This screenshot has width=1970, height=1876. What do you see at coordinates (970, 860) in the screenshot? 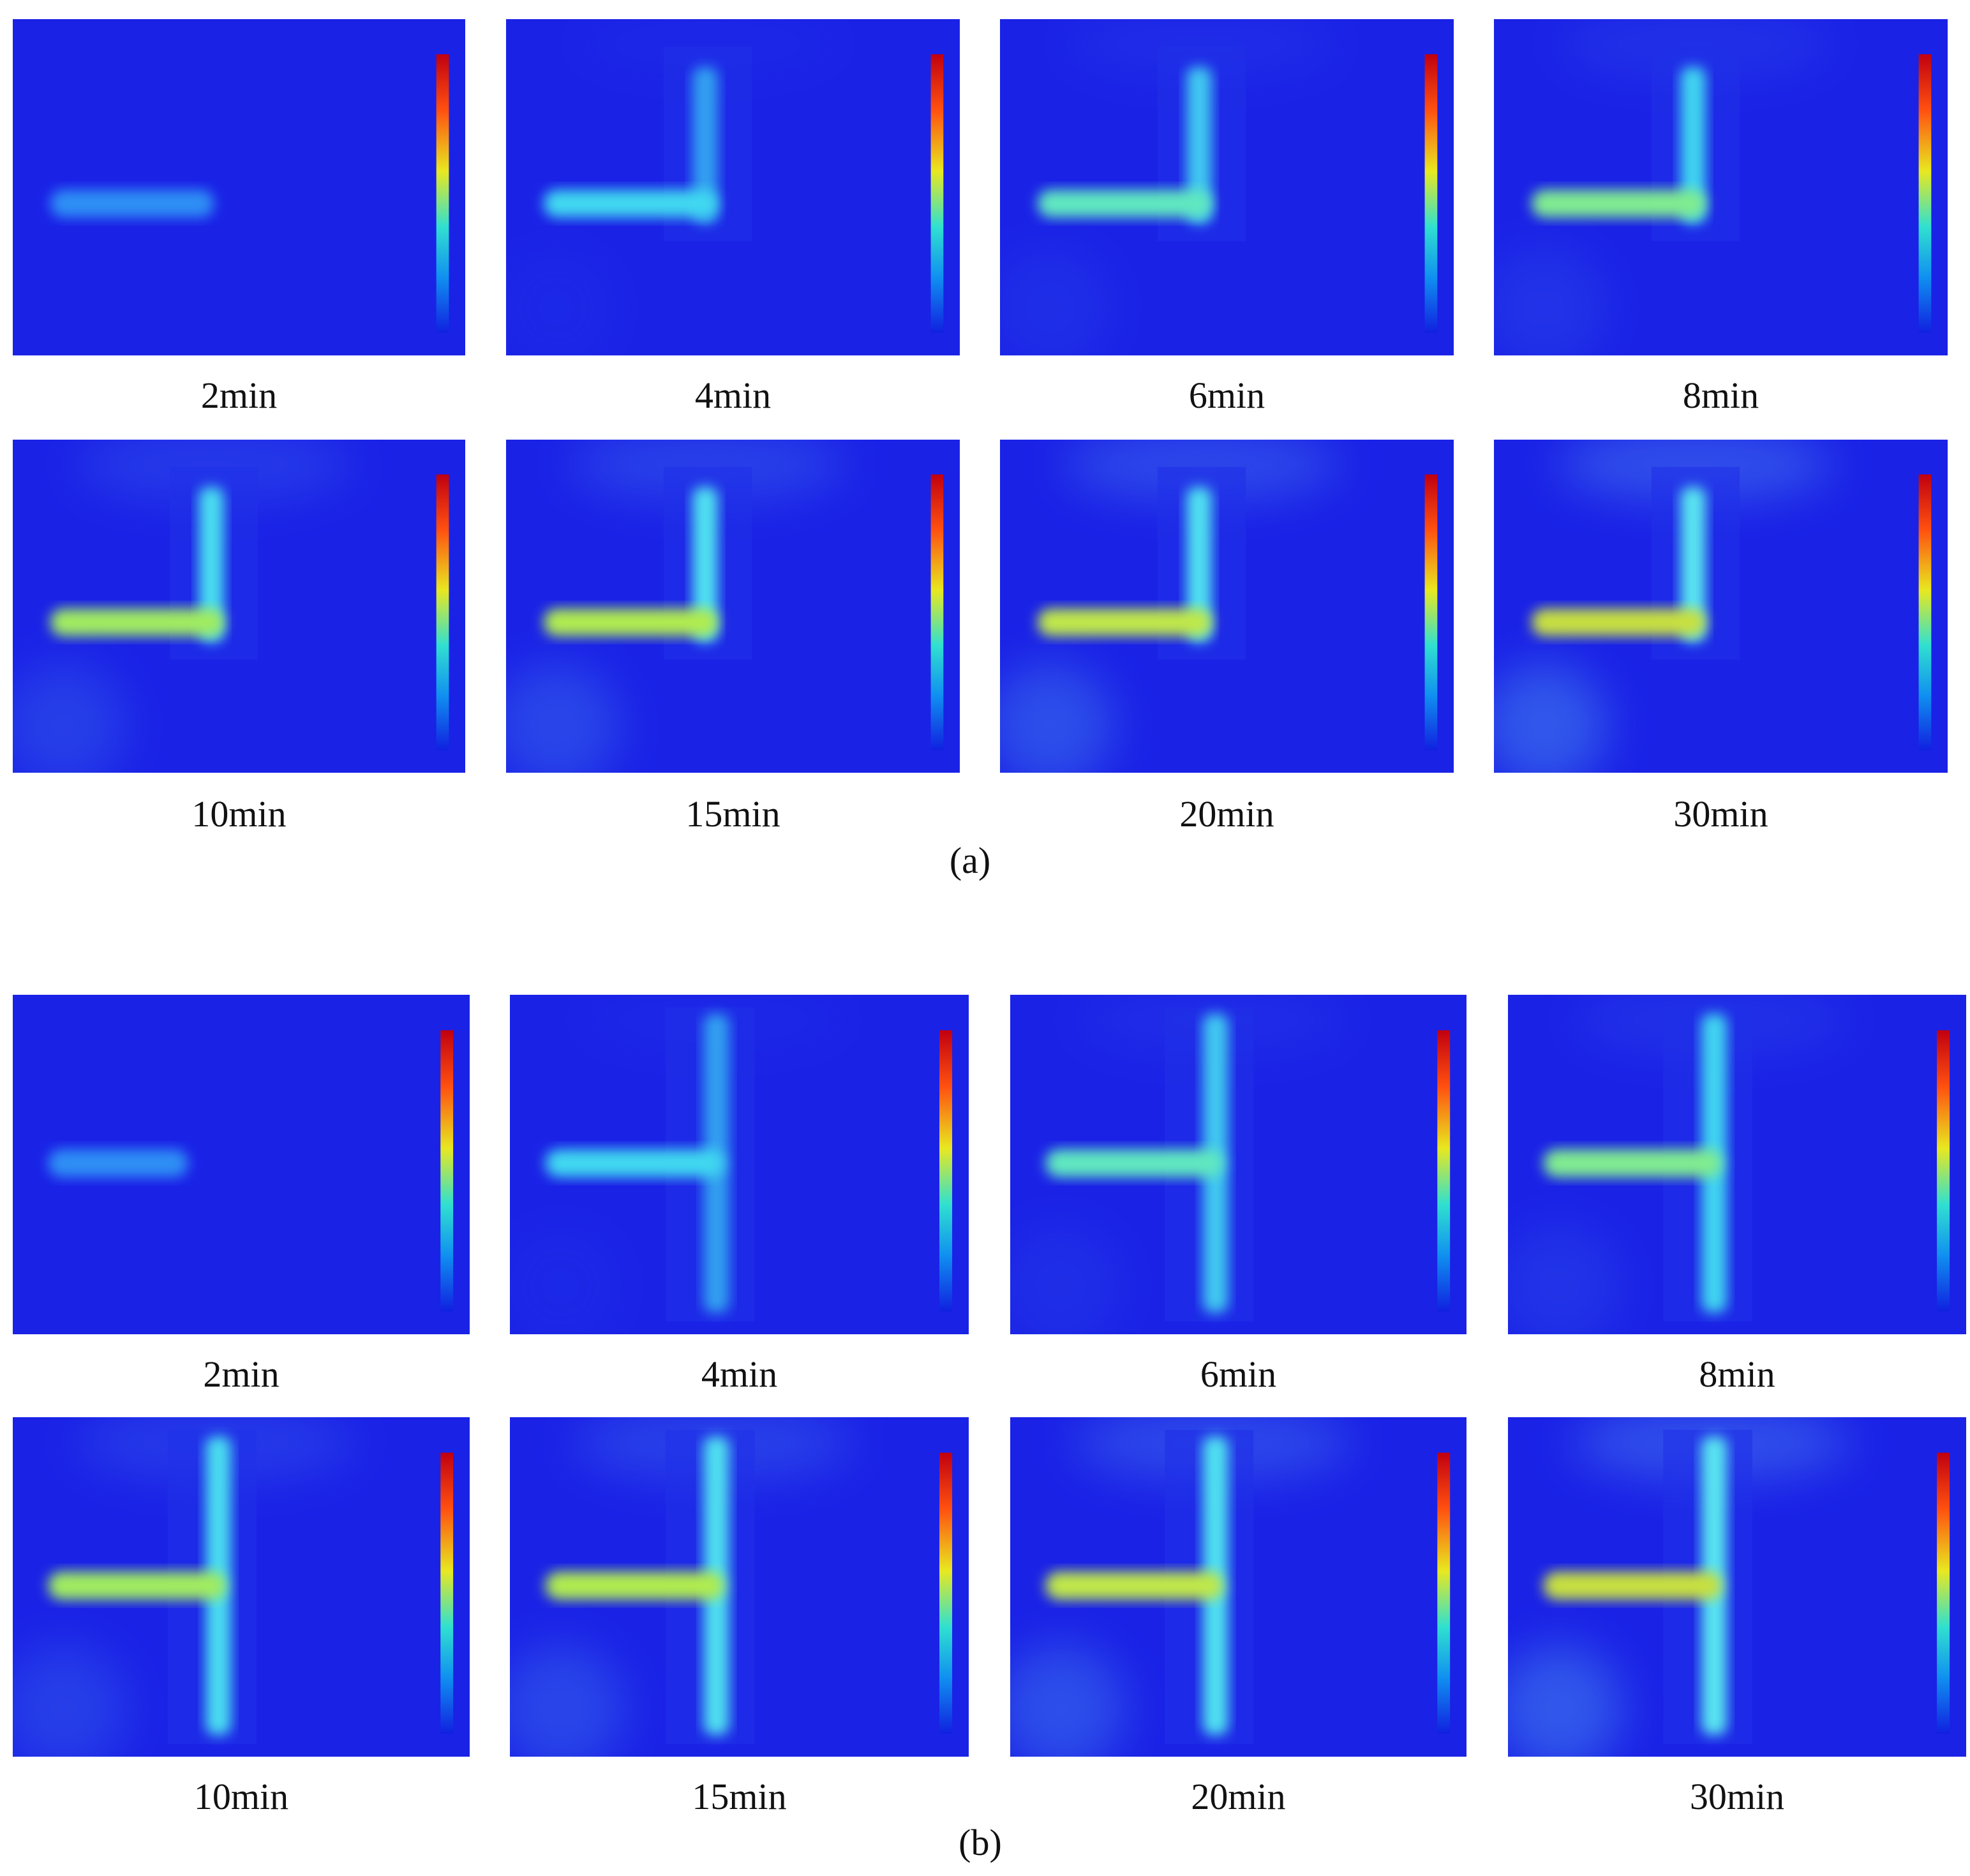
I see `panel-label: (a)` at bounding box center [970, 860].